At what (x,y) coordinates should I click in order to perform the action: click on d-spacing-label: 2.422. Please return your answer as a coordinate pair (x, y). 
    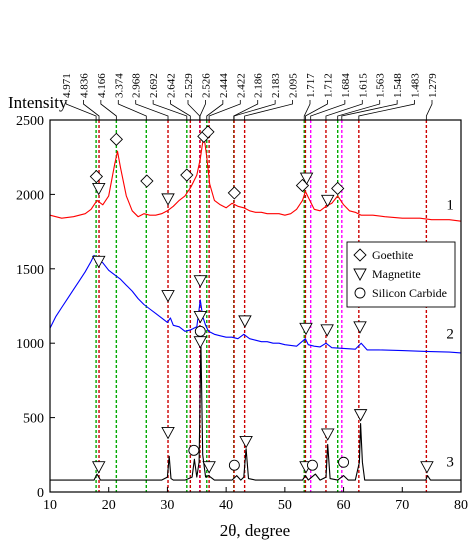
    Looking at the image, I should click on (241, 85).